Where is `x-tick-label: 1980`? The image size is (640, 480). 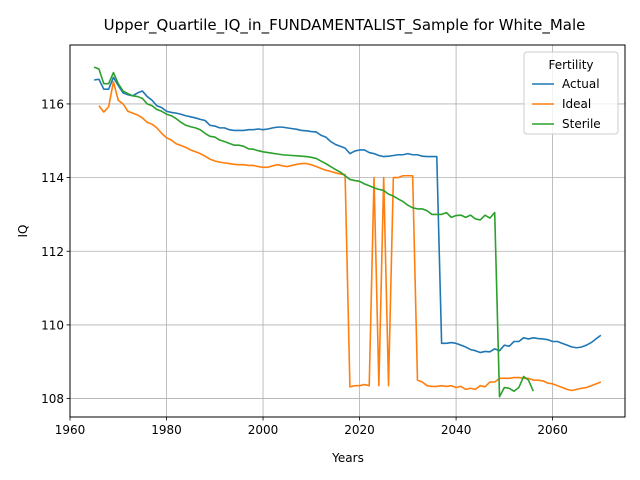 x-tick-label: 1980 is located at coordinates (166, 430).